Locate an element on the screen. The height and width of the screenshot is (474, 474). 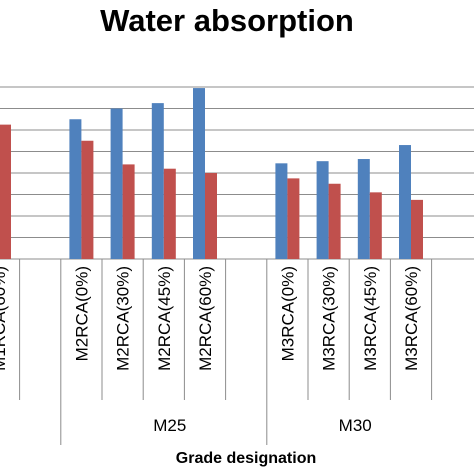
bar-series-2-M3RCA(0%) is located at coordinates (293, 218).